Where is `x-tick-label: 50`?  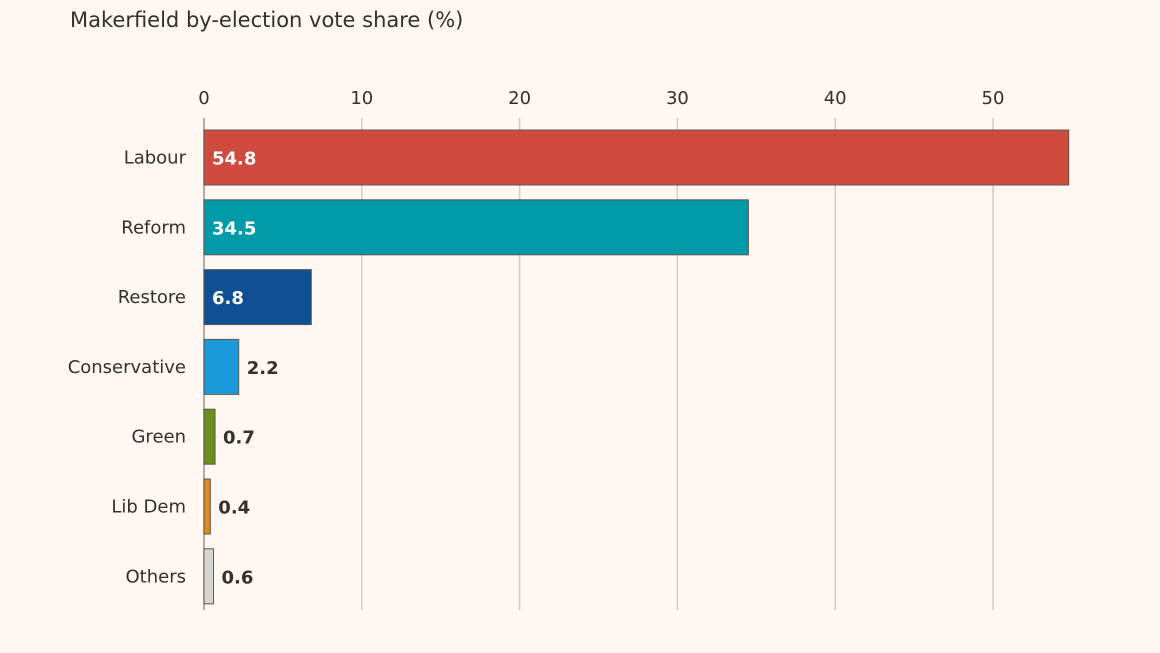 x-tick-label: 50 is located at coordinates (993, 98).